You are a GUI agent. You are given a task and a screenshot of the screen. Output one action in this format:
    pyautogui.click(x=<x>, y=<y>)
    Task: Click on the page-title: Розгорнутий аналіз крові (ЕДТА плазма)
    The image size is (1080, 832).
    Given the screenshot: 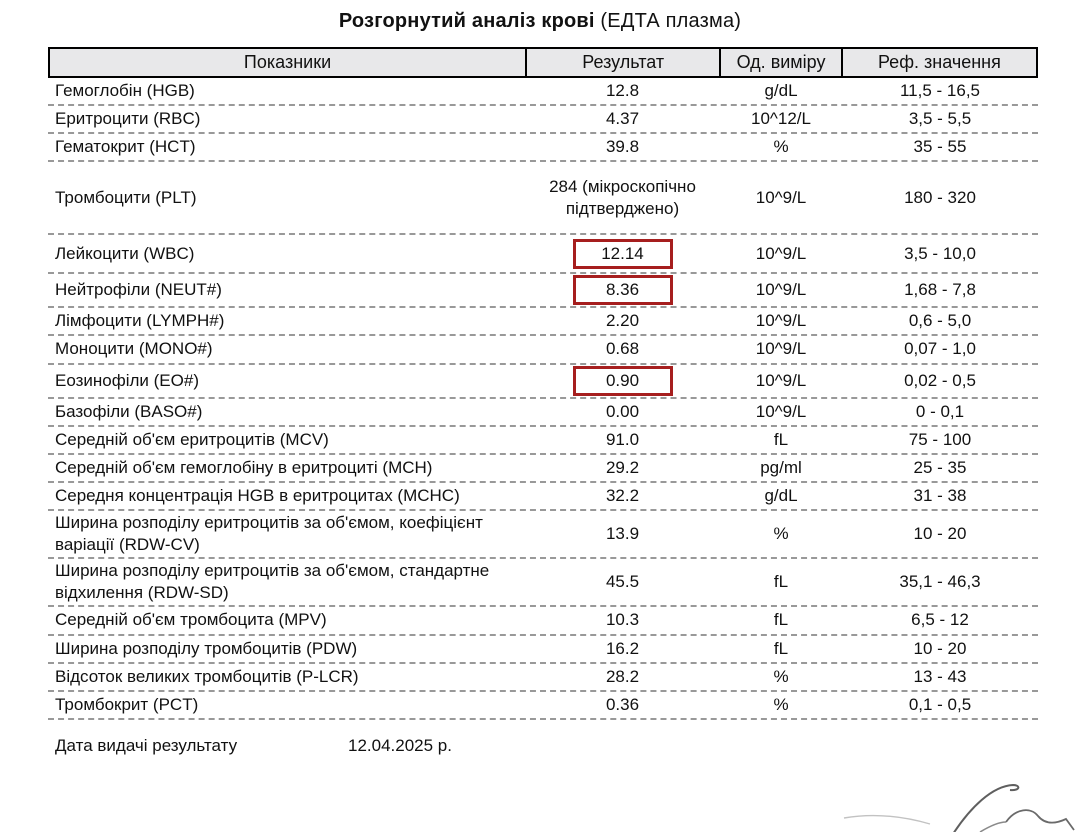 What is the action you would take?
    pyautogui.click(x=540, y=16)
    